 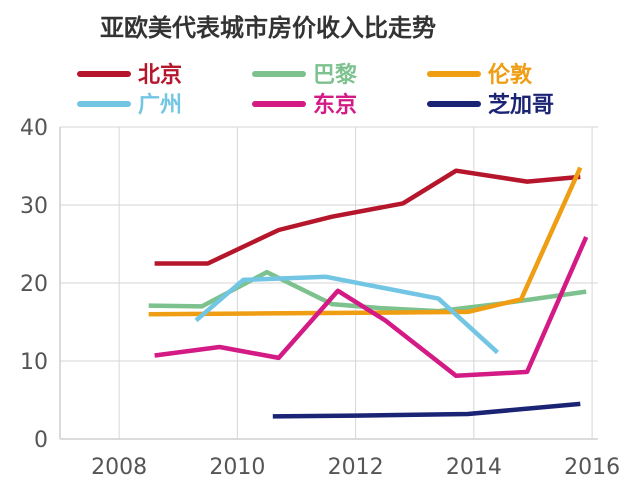 I want to click on y-tick-label: 10, so click(x=34, y=362).